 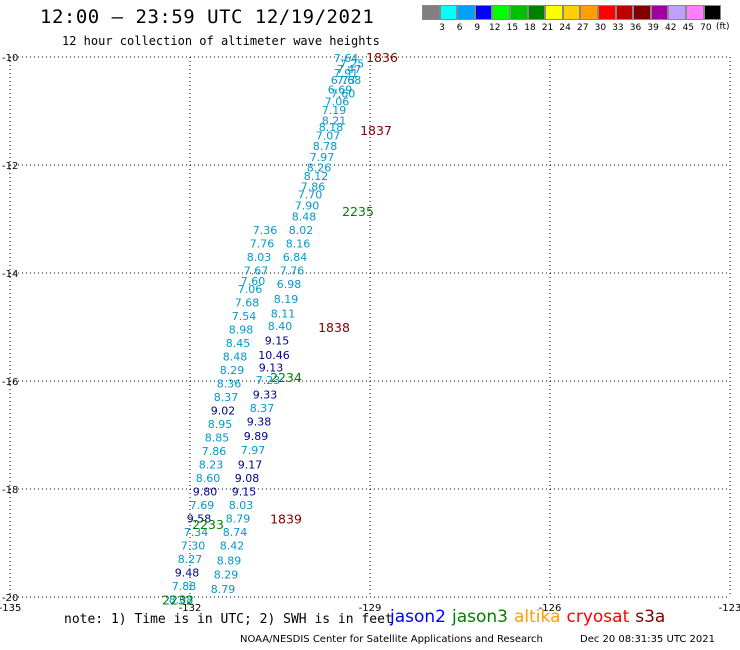 I want to click on wave-height-label: 9.17, so click(x=250, y=465).